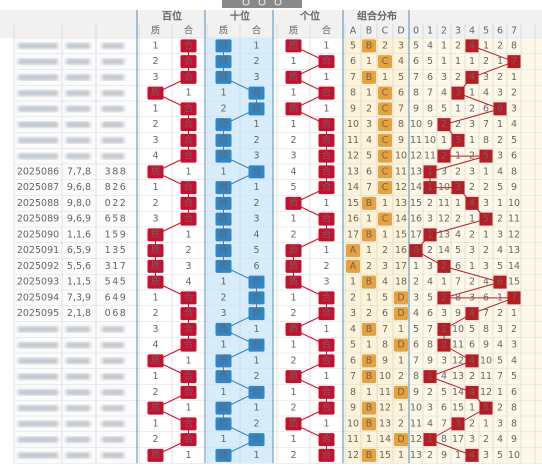  Describe the element at coordinates (369, 234) in the screenshot. I see `combo-hit-text: B` at that location.